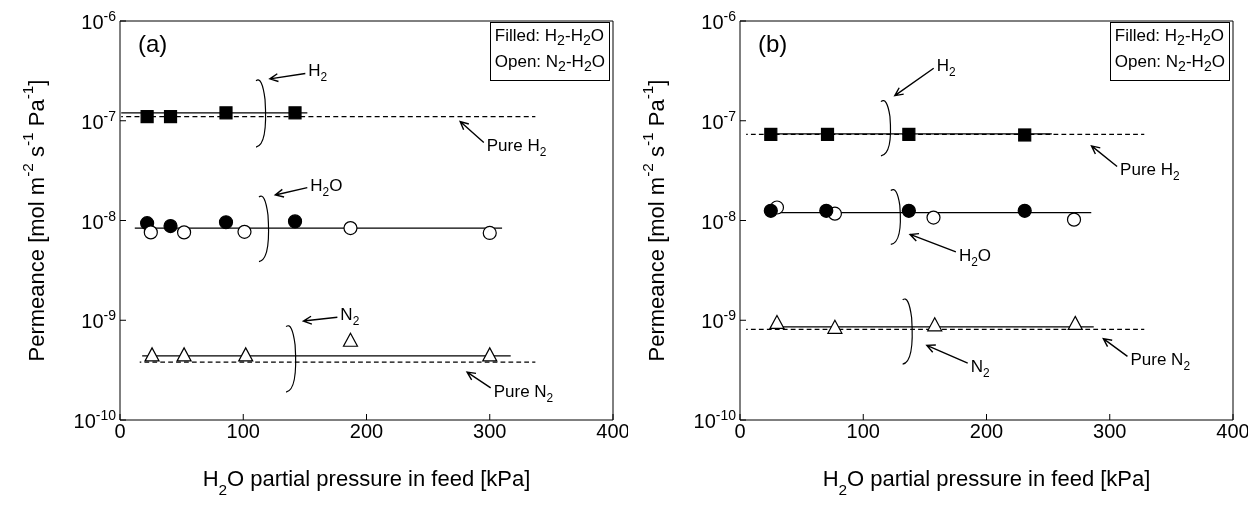  What do you see at coordinates (153, 44) in the screenshot?
I see `chart-title: (a)` at bounding box center [153, 44].